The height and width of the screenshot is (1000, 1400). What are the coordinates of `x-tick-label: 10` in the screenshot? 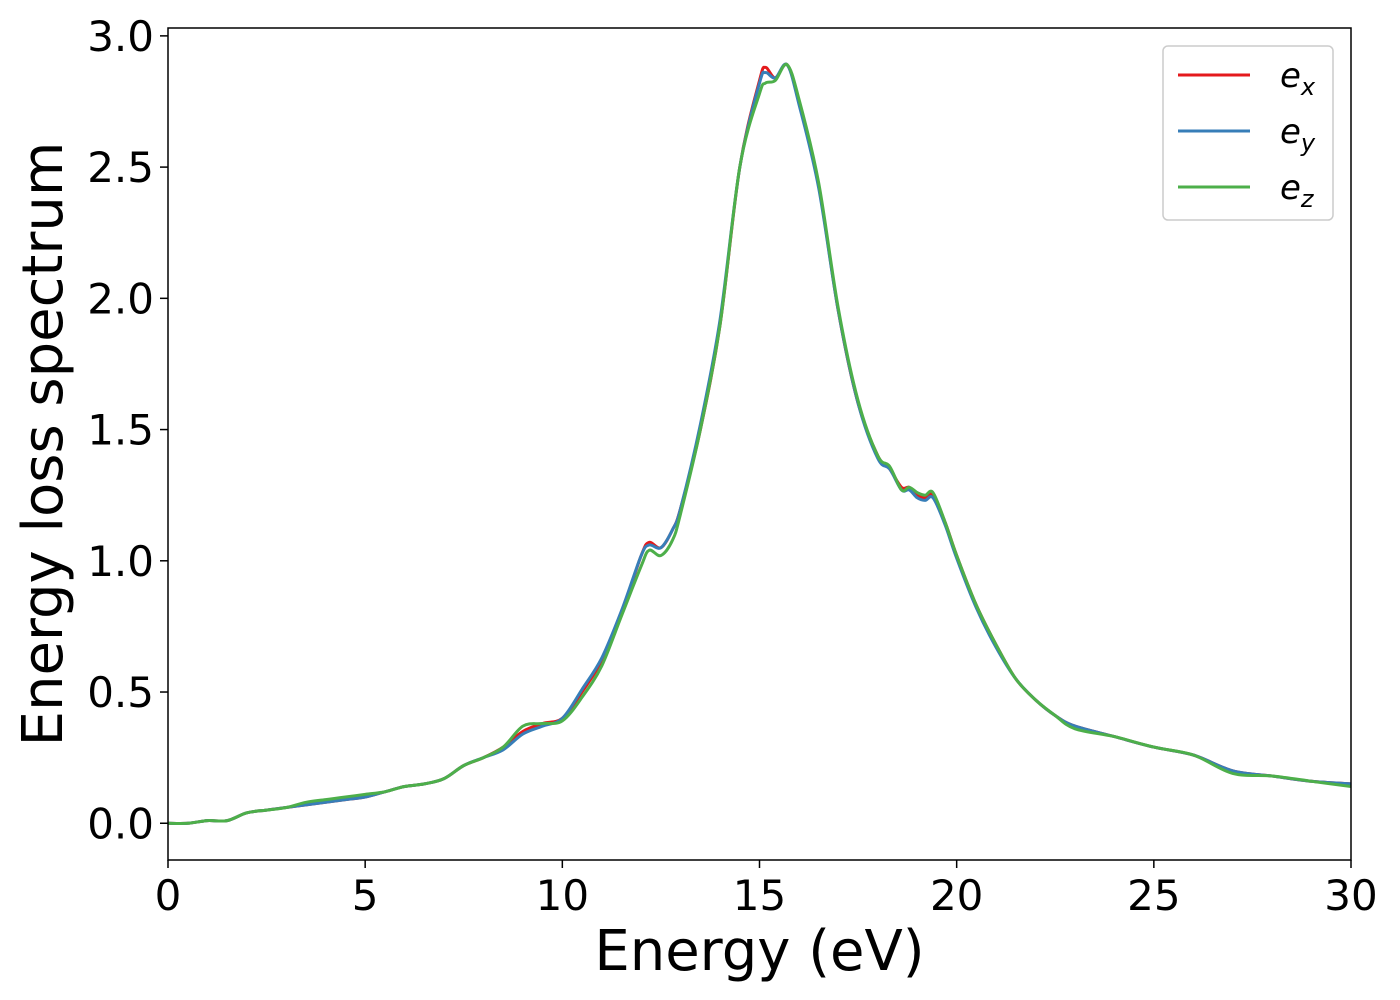 It's located at (562, 895).